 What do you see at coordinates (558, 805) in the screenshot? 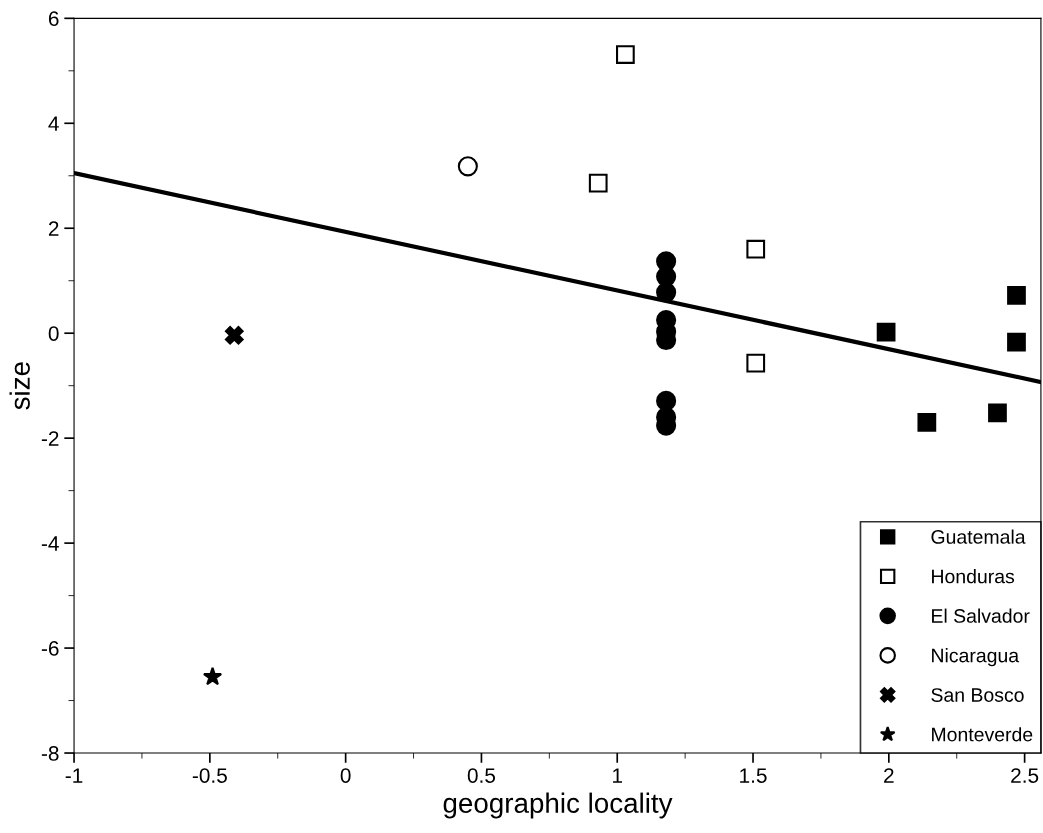
I see `x-axis-title: geographic locality` at bounding box center [558, 805].